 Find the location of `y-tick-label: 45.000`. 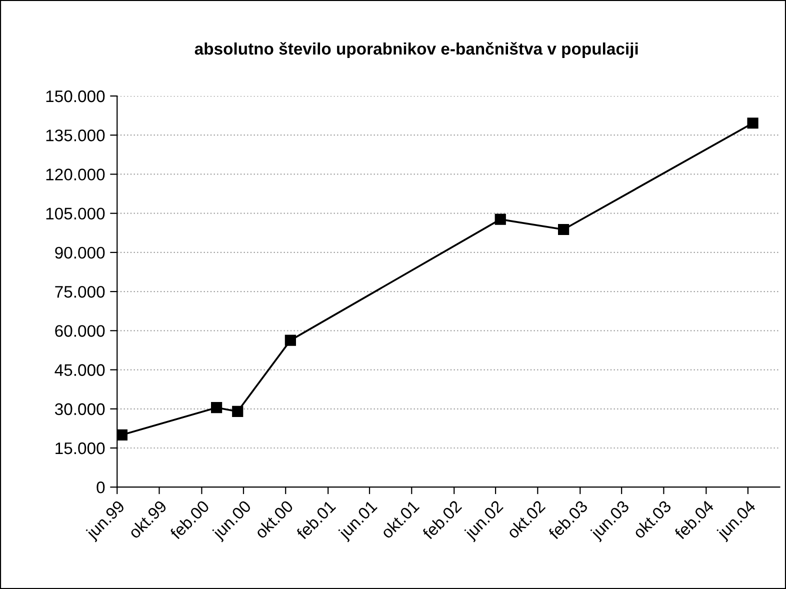

y-tick-label: 45.000 is located at coordinates (79, 370).